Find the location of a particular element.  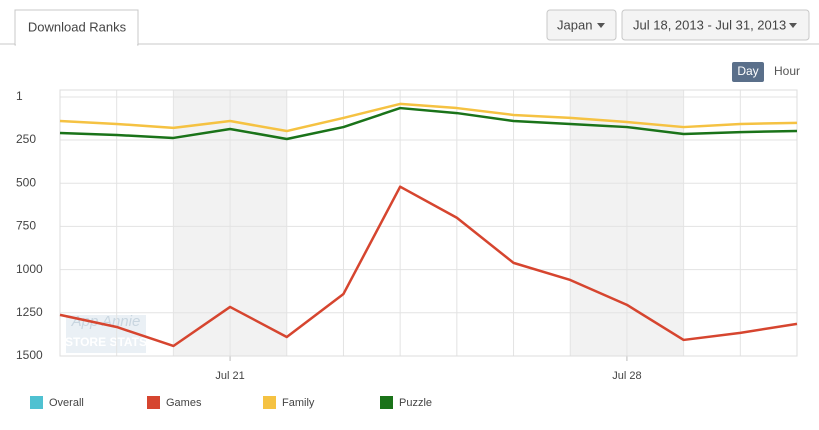

day-button is located at coordinates (748, 72).